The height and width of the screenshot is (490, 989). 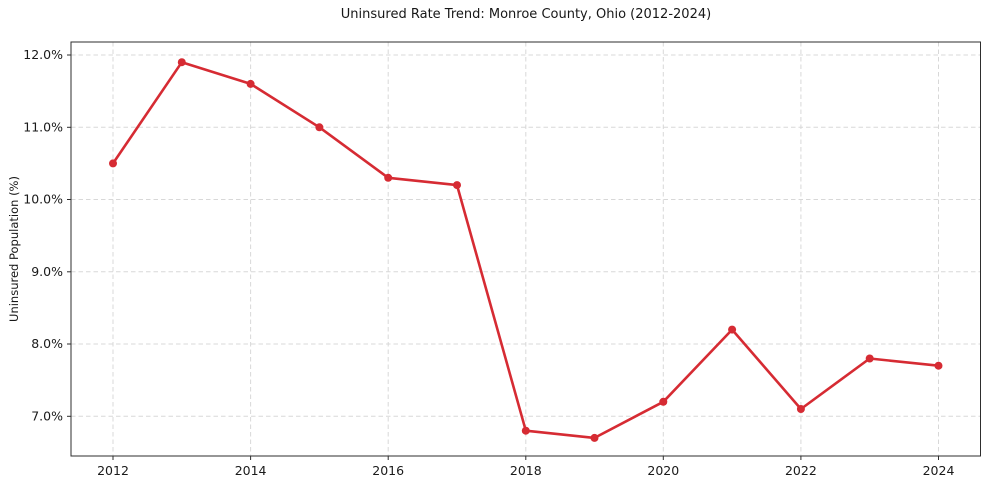 I want to click on x-tick-label: 2012, so click(x=113, y=470).